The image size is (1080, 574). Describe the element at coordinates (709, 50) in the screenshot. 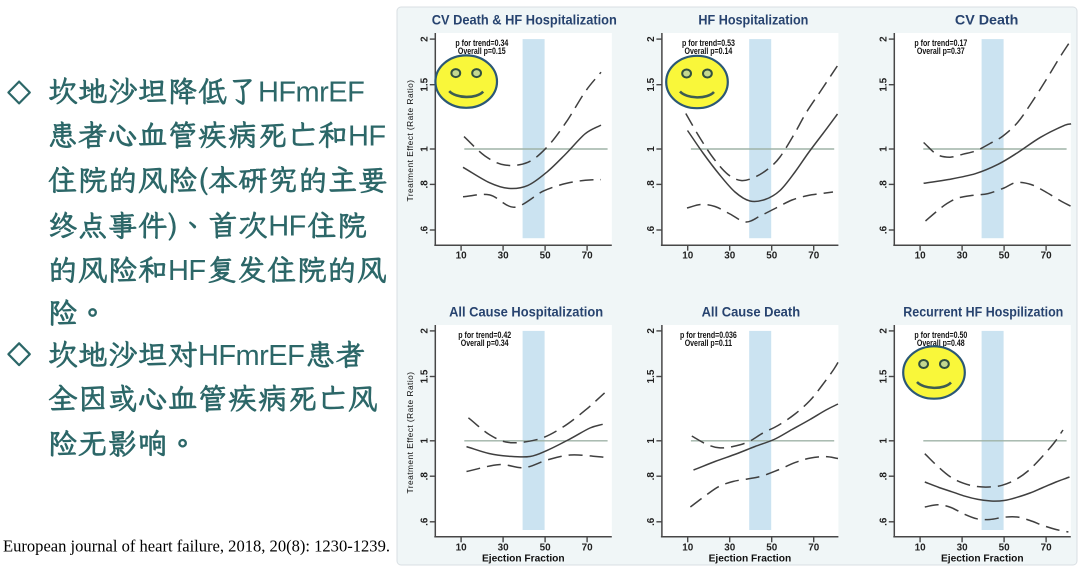

I see `svg-text: Overall p=0.14` at that location.